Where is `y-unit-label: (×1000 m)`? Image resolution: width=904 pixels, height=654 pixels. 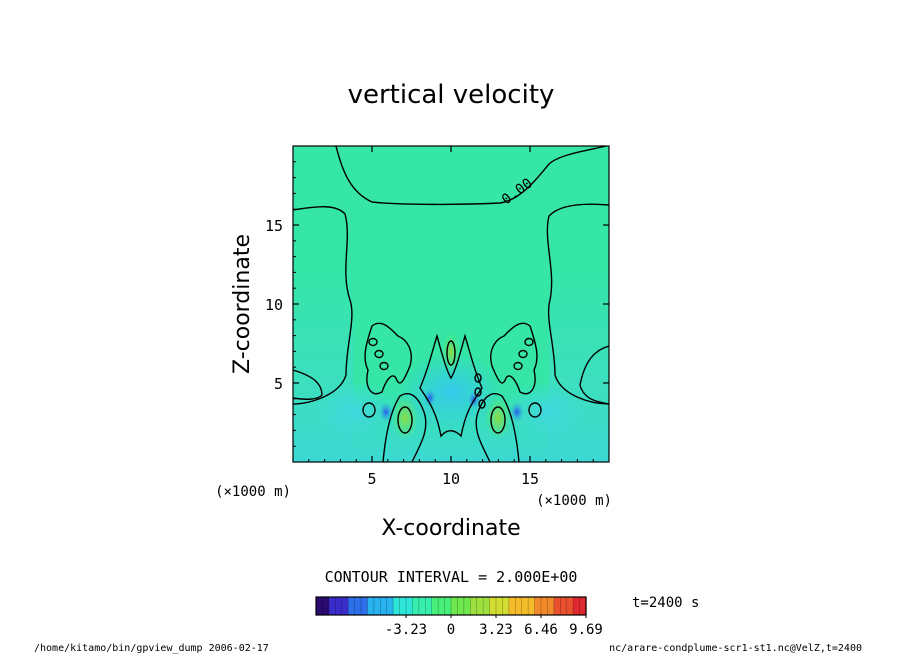 y-unit-label: (×1000 m) is located at coordinates (253, 492).